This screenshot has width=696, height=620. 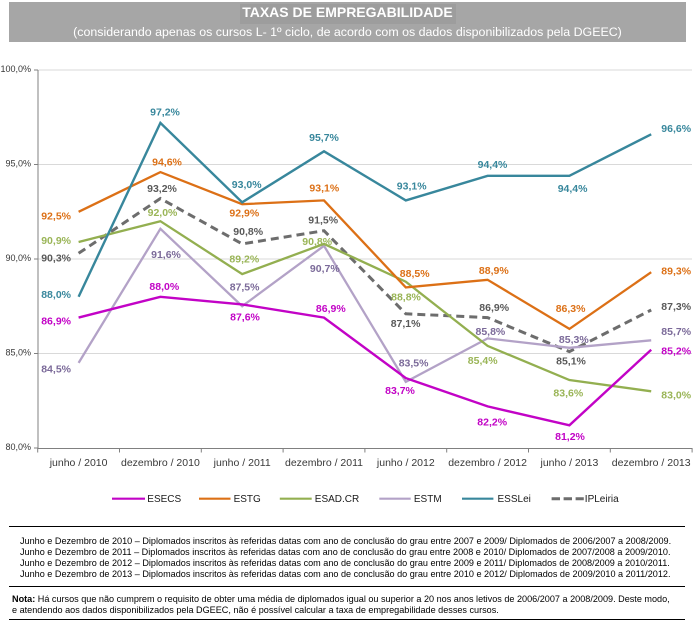 What do you see at coordinates (491, 332) in the screenshot?
I see `svg-text: 85,8%` at bounding box center [491, 332].